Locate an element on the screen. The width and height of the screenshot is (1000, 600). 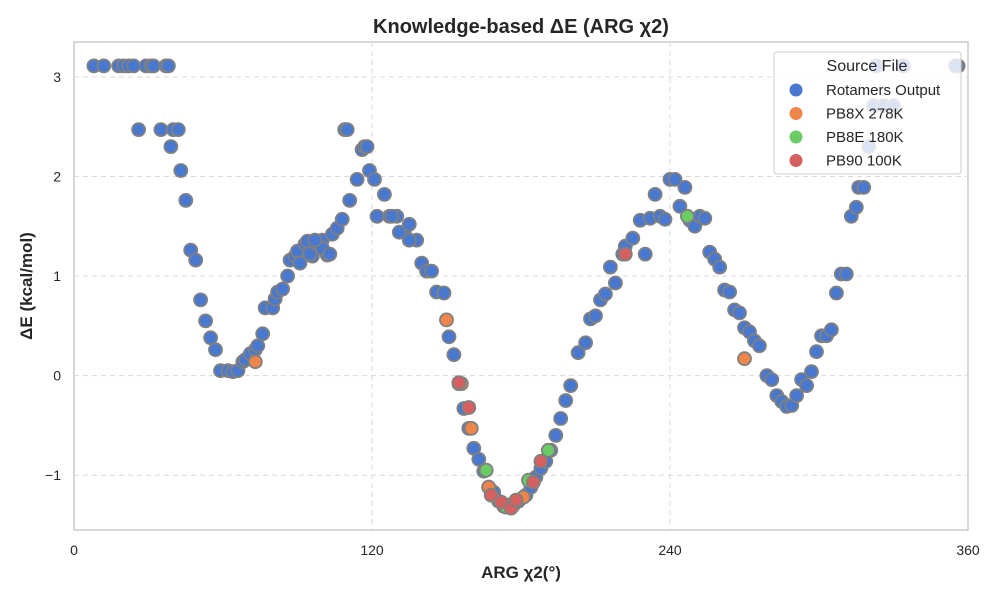
y-tick-label: 0 is located at coordinates (57, 376).